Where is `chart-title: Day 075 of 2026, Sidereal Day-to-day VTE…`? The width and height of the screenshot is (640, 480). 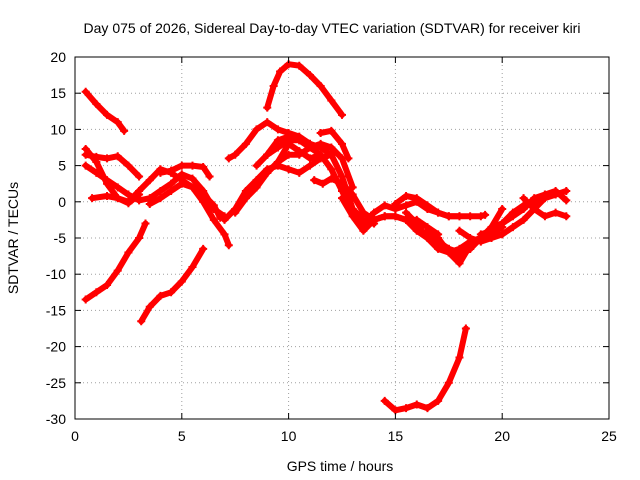
chart-title: Day 075 of 2026, Sidereal Day-to-day VTE… is located at coordinates (332, 28).